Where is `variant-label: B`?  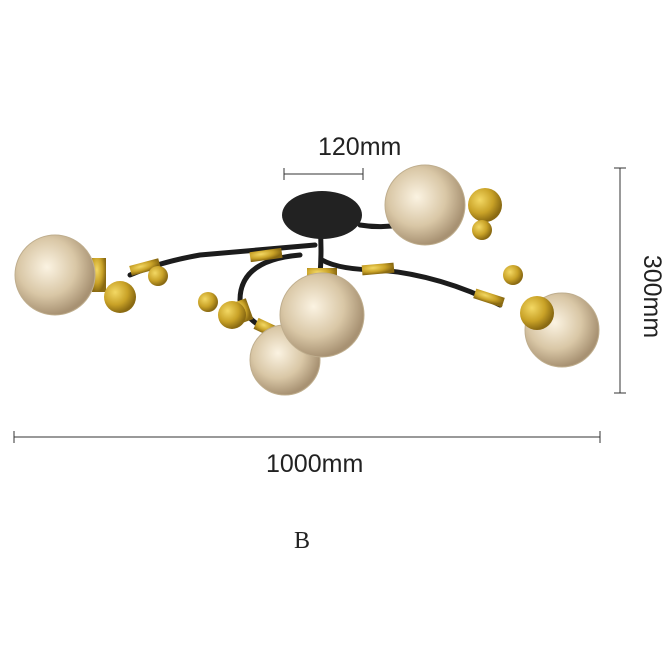 variant-label: B is located at coordinates (302, 541).